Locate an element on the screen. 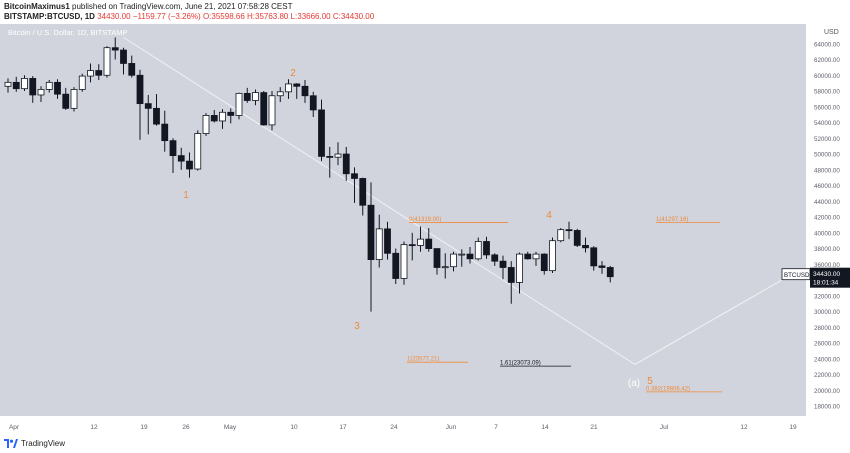 This screenshot has width=850, height=453. price-axis is located at coordinates (828, 230).